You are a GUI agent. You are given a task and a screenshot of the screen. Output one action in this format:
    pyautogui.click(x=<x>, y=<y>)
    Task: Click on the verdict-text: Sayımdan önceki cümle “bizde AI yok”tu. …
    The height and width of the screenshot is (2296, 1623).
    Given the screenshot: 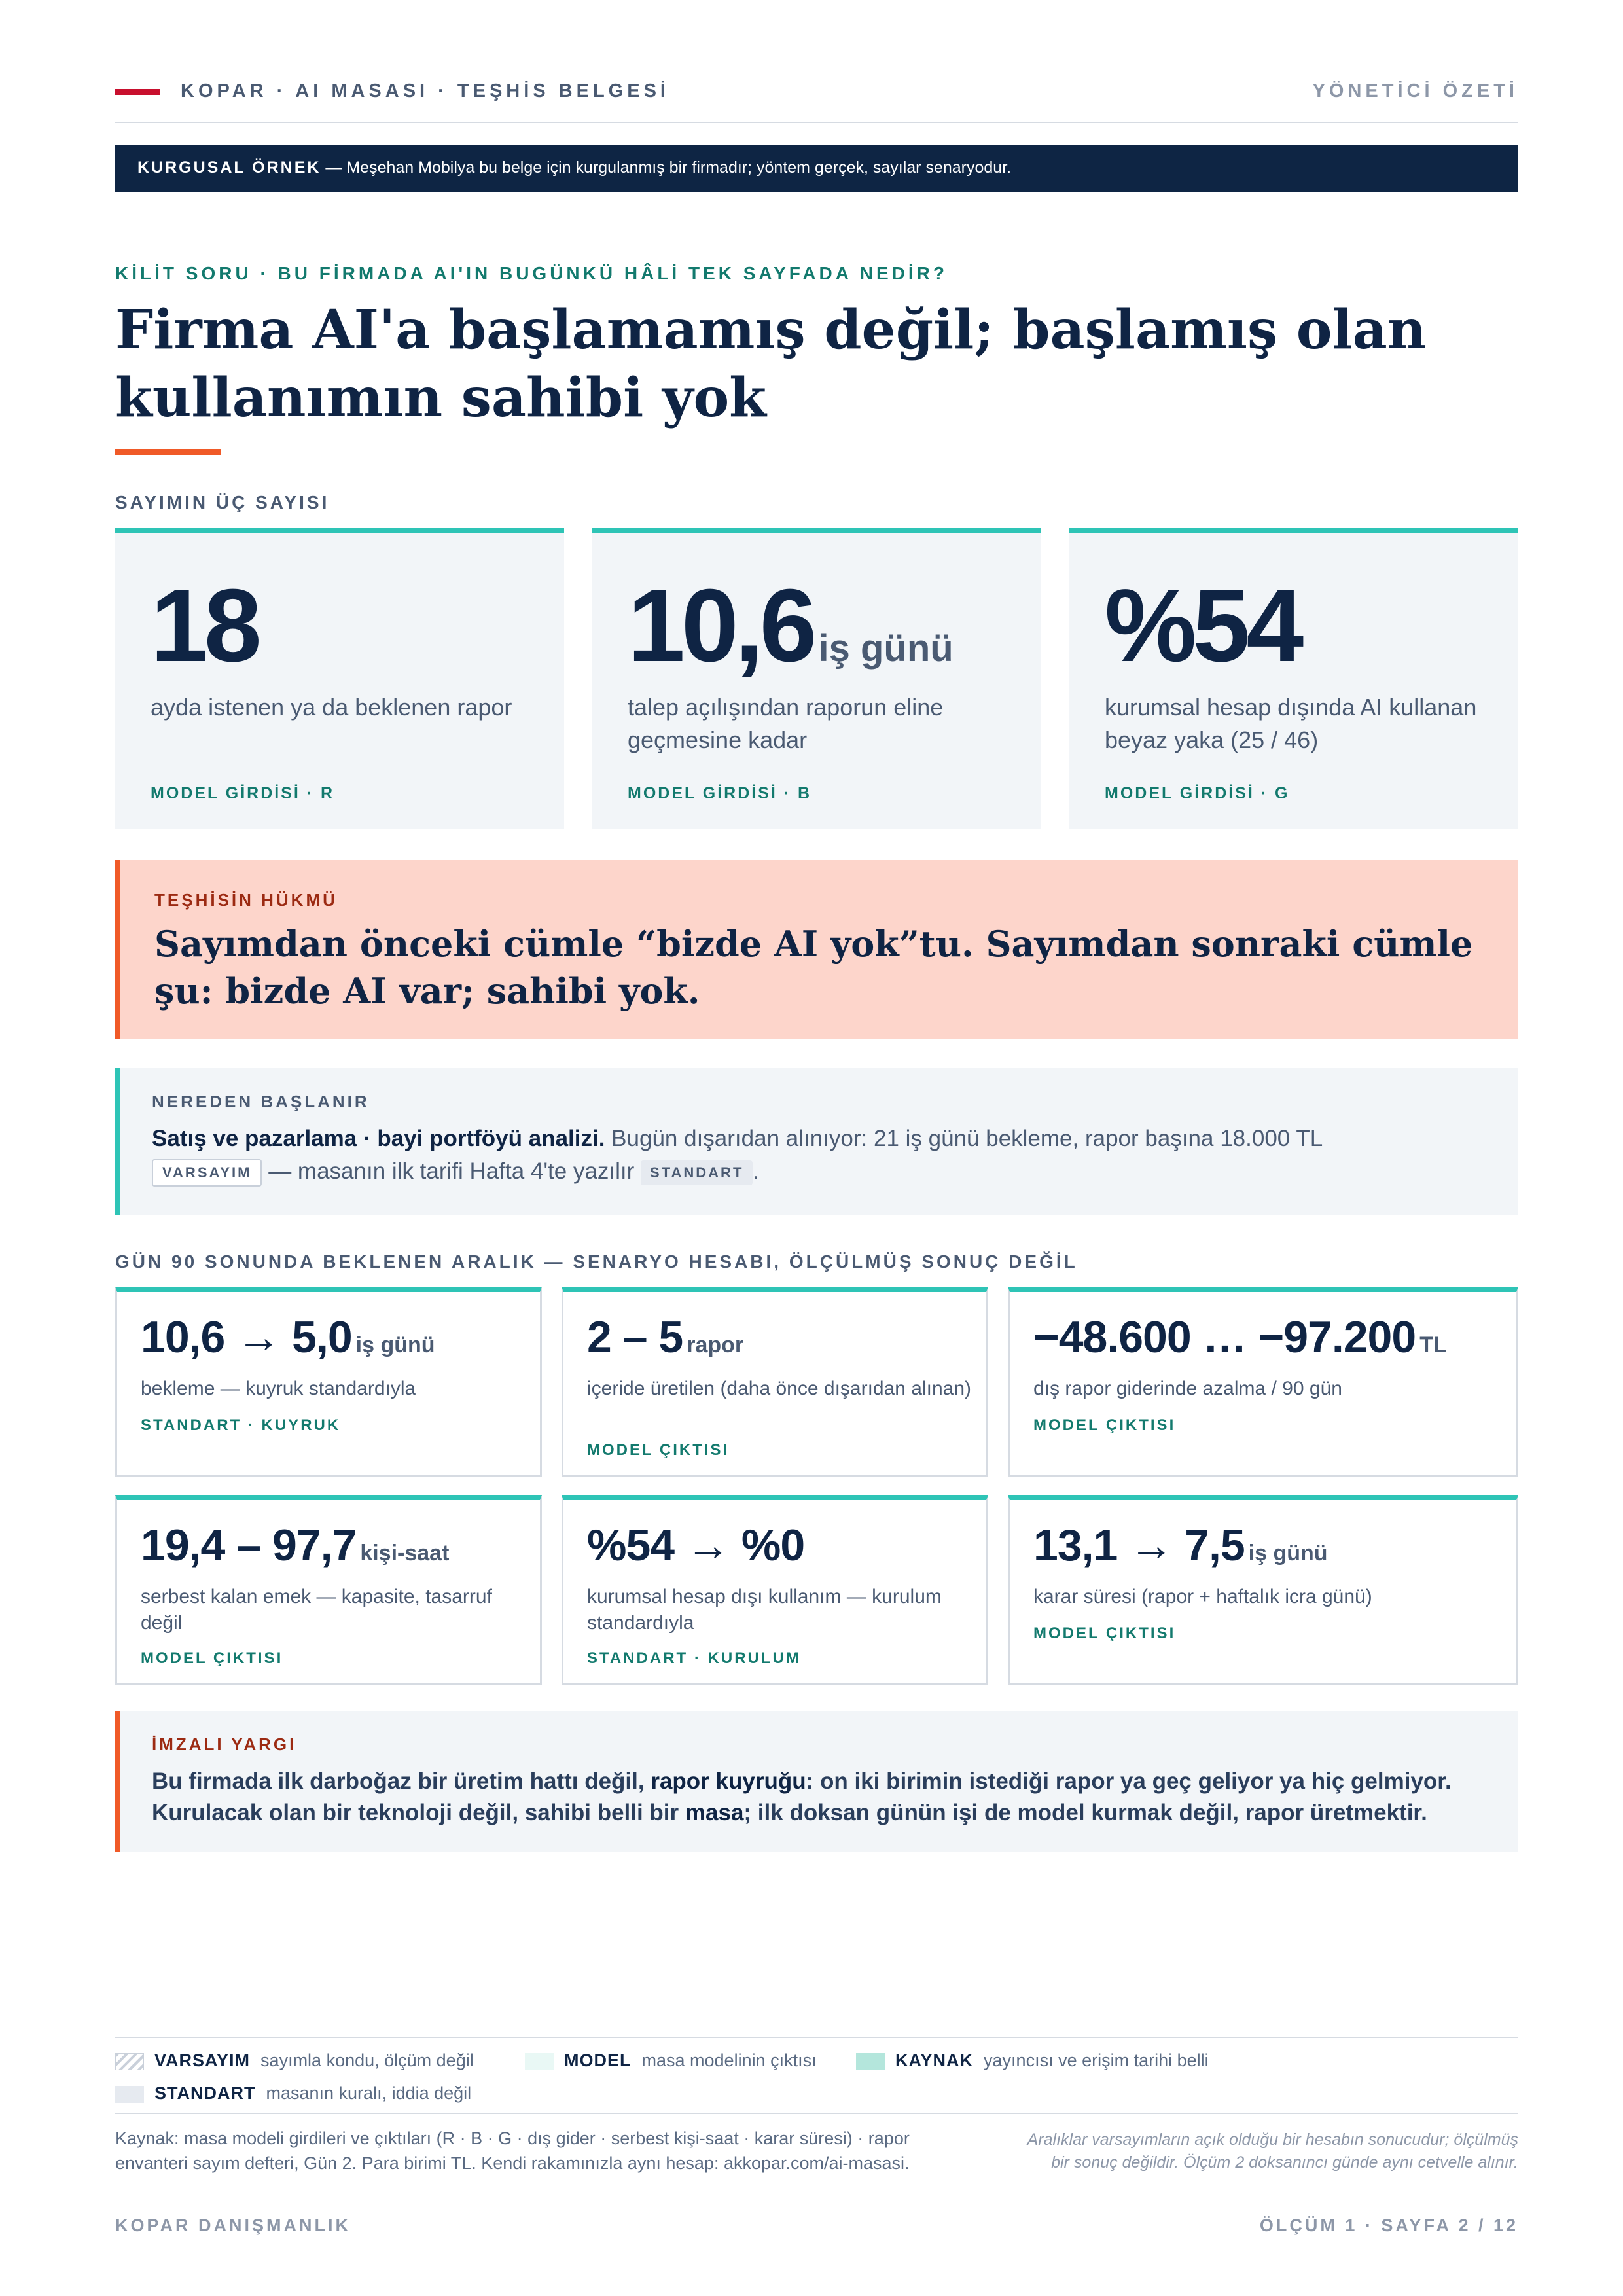 What is the action you would take?
    pyautogui.click(x=813, y=967)
    